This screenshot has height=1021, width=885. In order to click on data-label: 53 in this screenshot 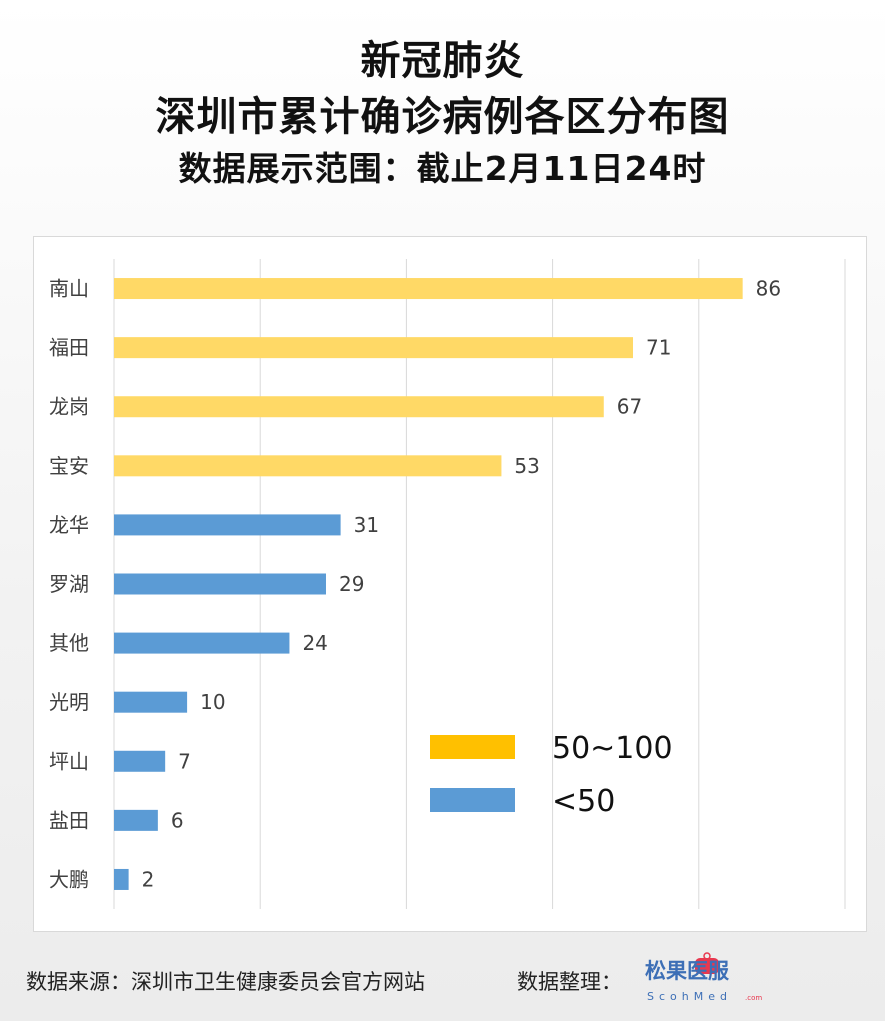, I will do `click(526, 466)`.